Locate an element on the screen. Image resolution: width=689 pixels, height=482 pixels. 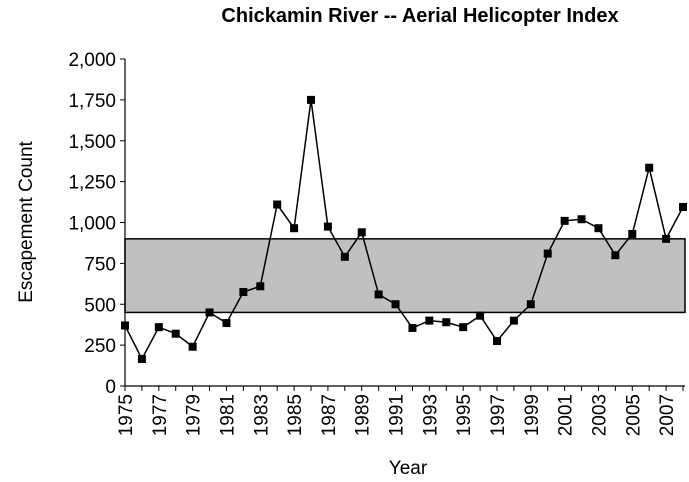
x-tick-label: 1977 is located at coordinates (160, 415).